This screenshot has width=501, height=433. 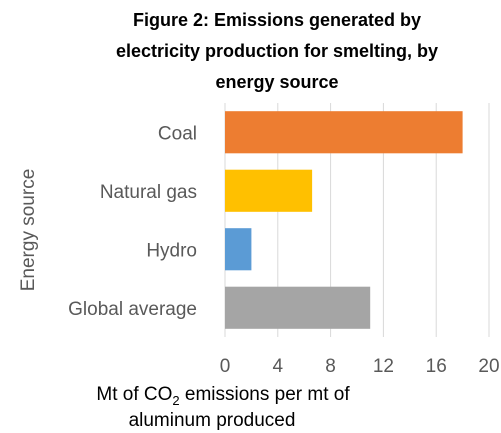 I want to click on category-label-hydro: Hydro, so click(x=171, y=250).